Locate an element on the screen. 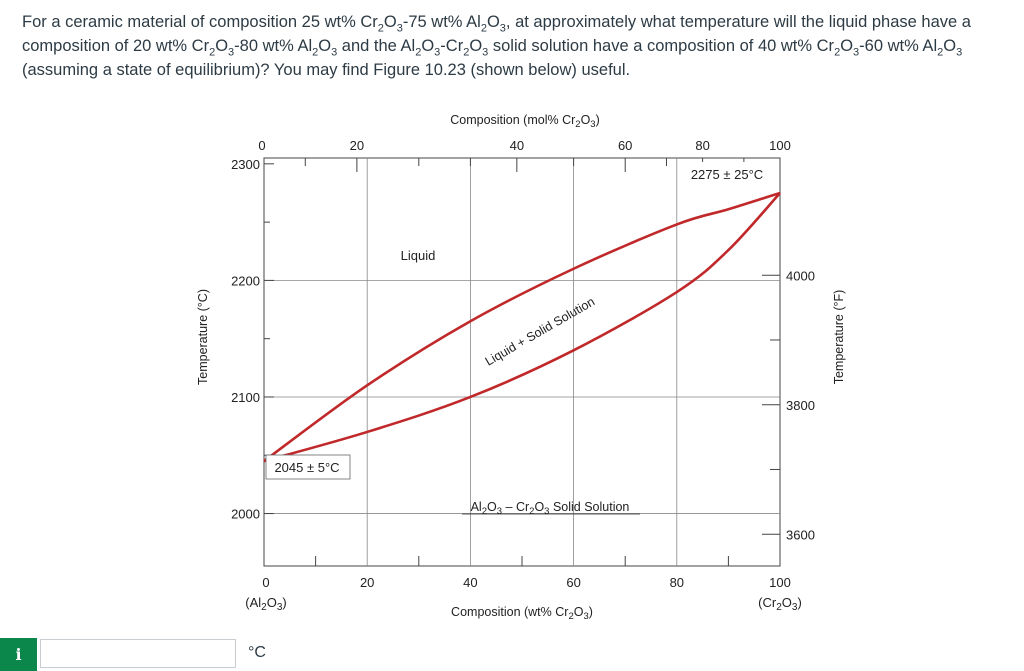 The image size is (1024, 671). right-point-box is located at coordinates (727, 174).